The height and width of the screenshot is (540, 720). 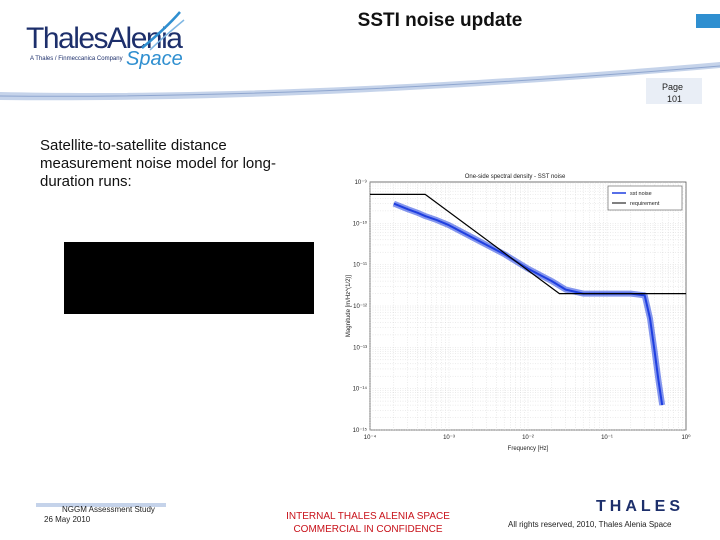 I want to click on x-axis-label: Frequency [Hz], so click(x=528, y=449).